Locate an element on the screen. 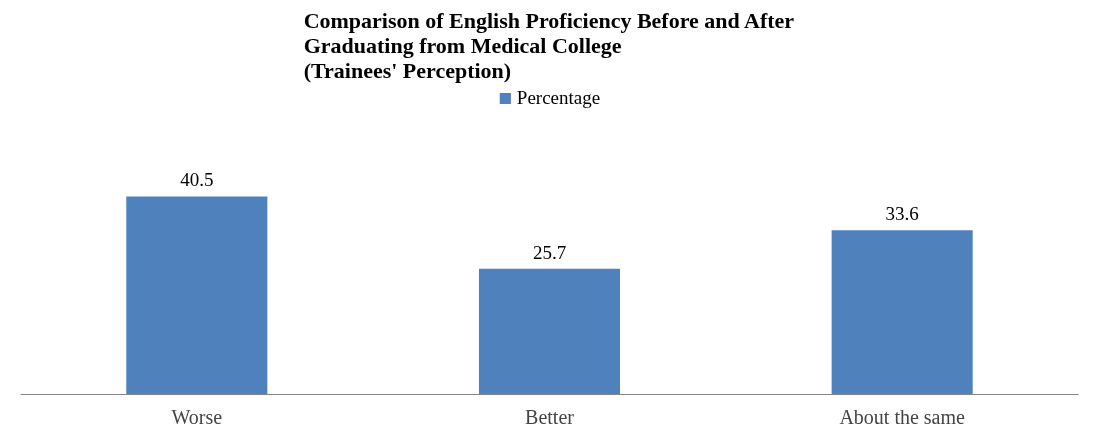  data-label: 25.7 is located at coordinates (549, 252).